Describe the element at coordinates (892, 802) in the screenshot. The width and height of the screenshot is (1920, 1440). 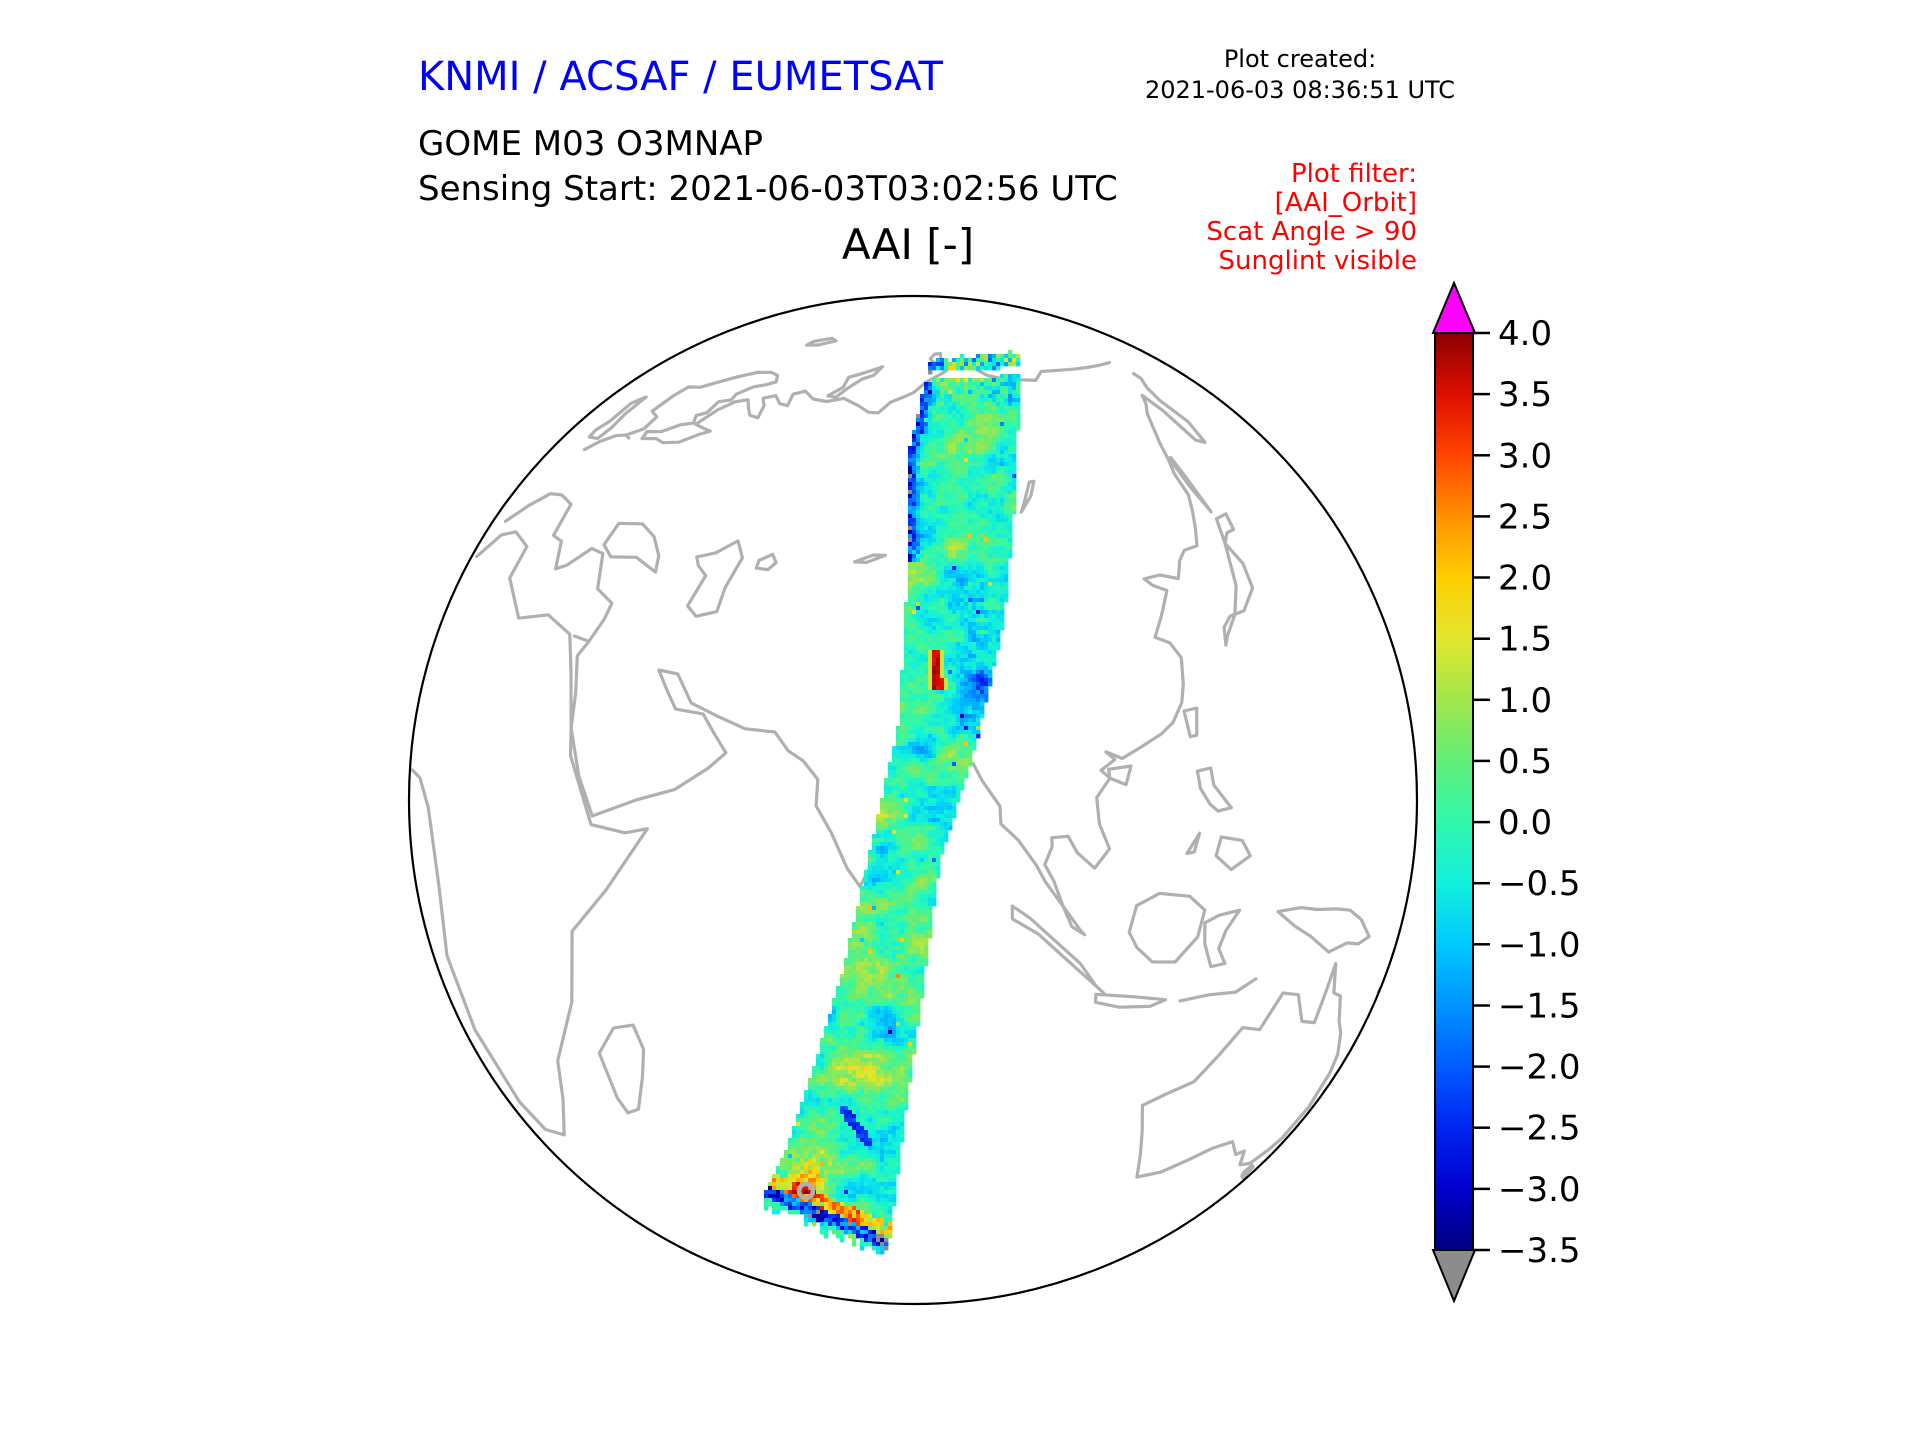
I see `satellite-swath-layer` at that location.